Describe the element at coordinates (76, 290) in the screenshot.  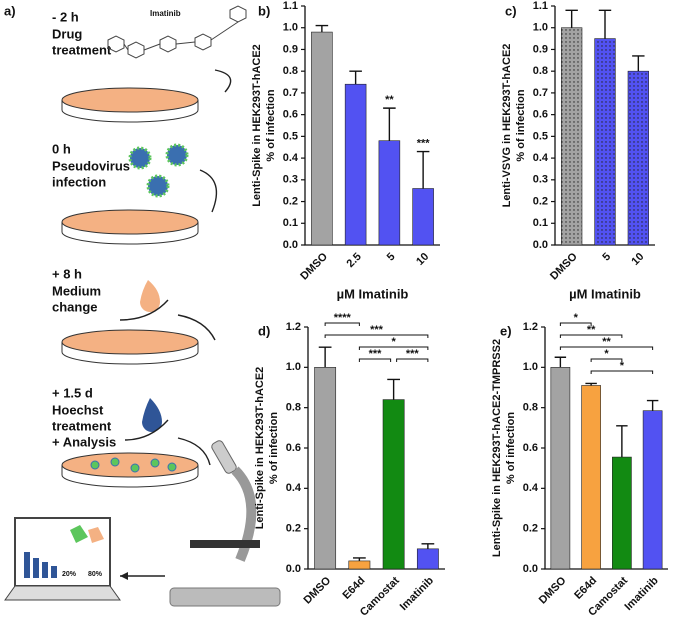
I see `step-text: Medium` at that location.